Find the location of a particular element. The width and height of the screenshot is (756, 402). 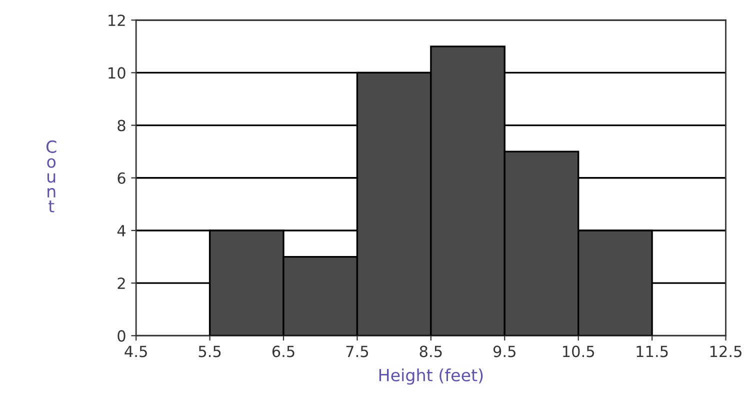

y-tick-label: 6 is located at coordinates (122, 178).